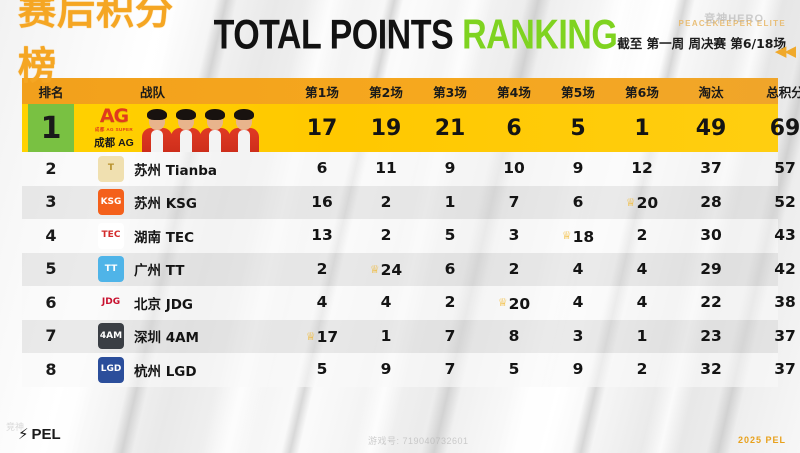 This screenshot has height=453, width=800. I want to click on team-logo-text: T, so click(111, 168).